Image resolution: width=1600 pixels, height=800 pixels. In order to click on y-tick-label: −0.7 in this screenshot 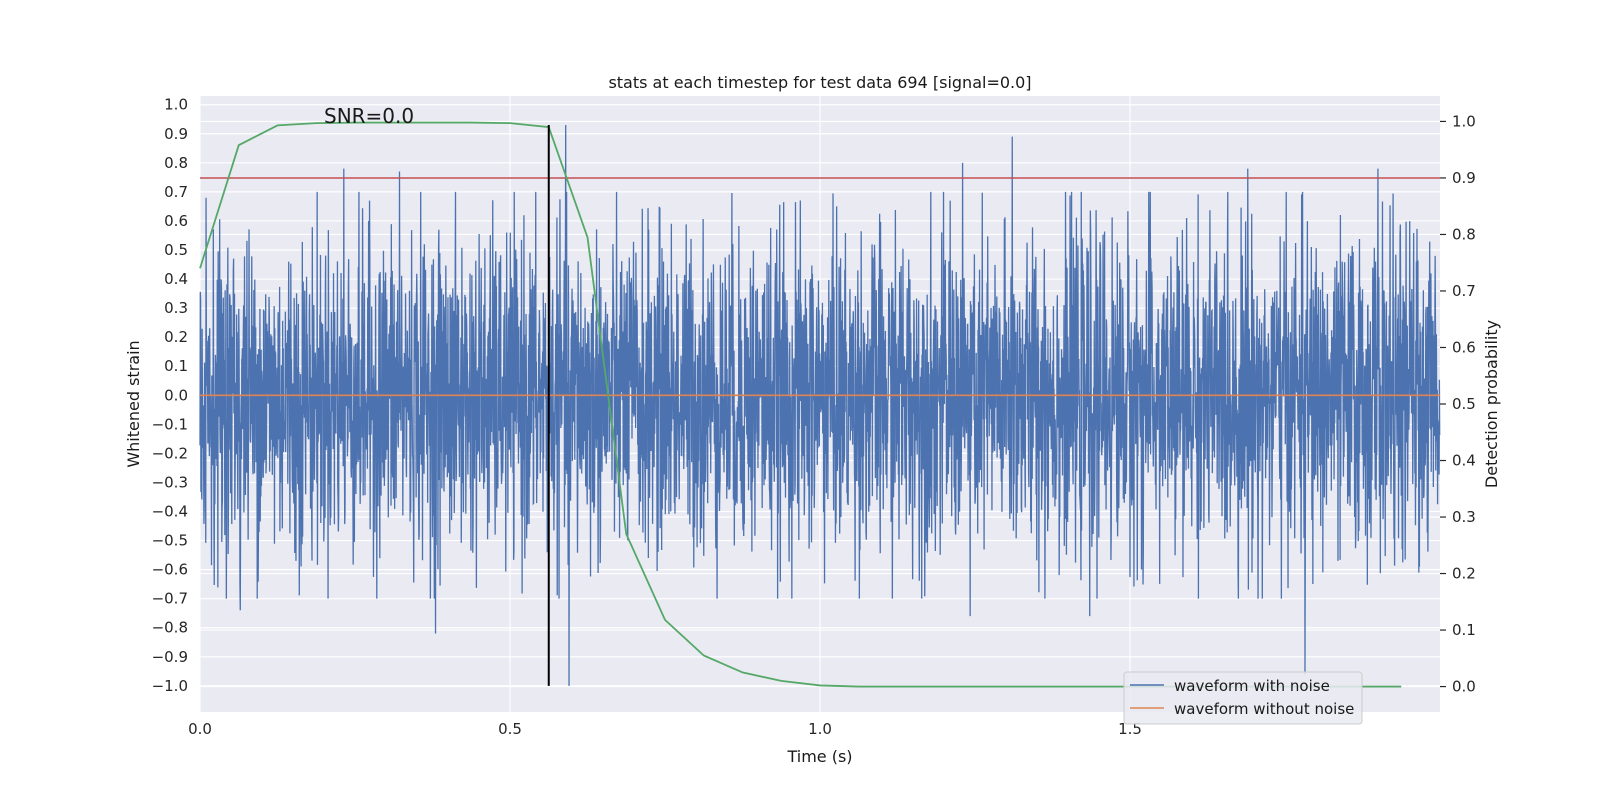, I will do `click(170, 599)`.